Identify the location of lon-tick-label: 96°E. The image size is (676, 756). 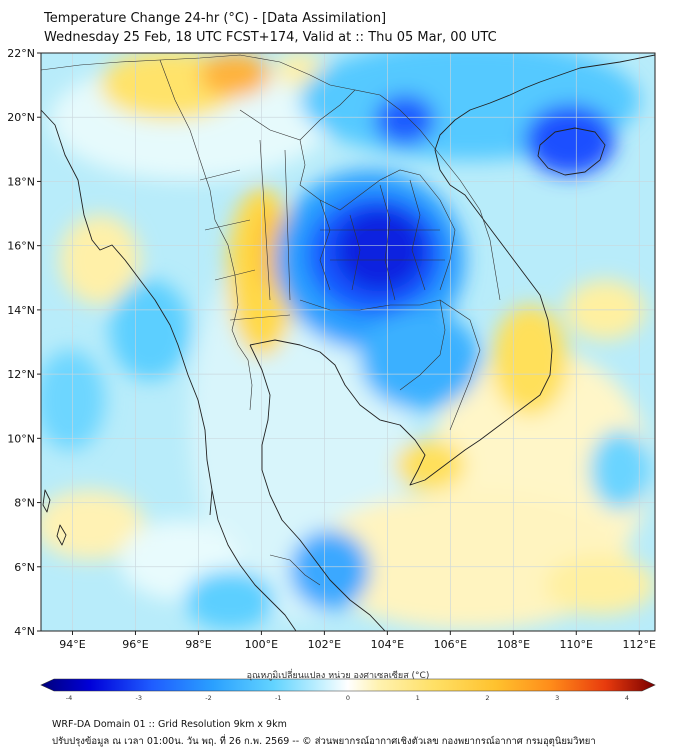
(135, 644).